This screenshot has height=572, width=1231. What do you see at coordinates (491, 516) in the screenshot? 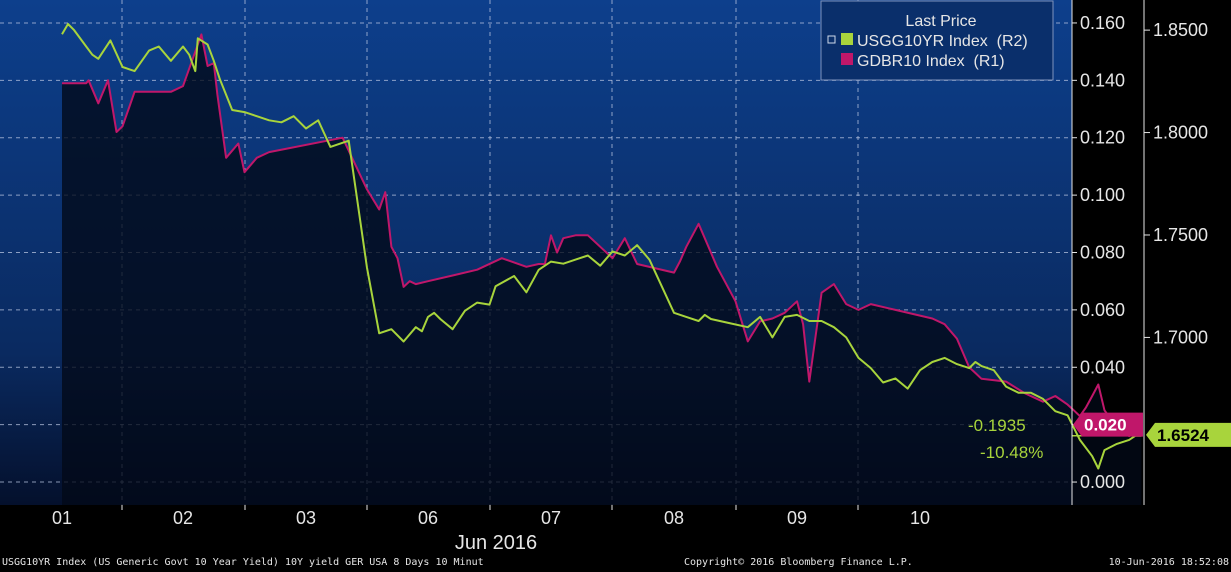
I see `x-axis-ticks: 01 02 03 06 07 08 09 10` at bounding box center [491, 516].